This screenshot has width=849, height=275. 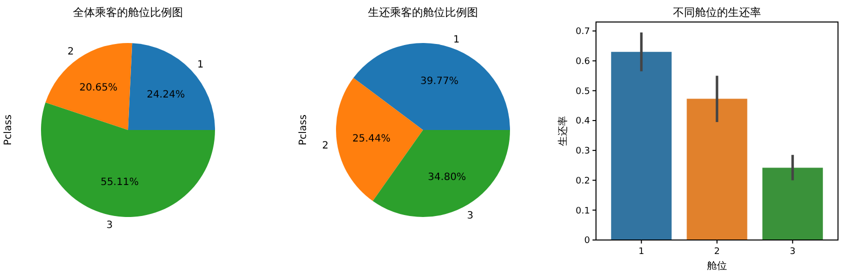 What do you see at coordinates (583, 121) in the screenshot?
I see `y-tick-label: 0.4` at bounding box center [583, 121].